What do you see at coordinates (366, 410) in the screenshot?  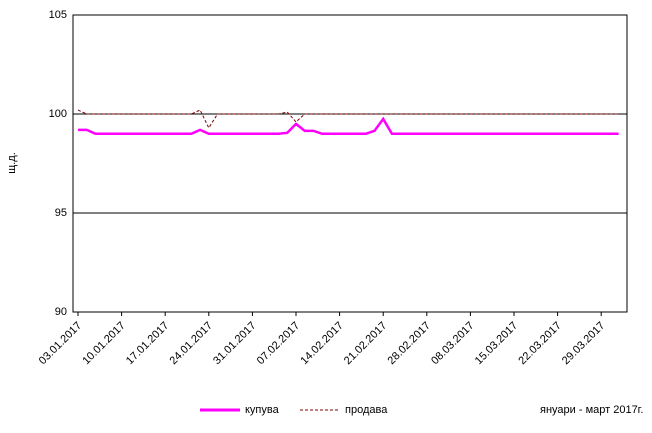 I see `legend-label: продава` at bounding box center [366, 410].